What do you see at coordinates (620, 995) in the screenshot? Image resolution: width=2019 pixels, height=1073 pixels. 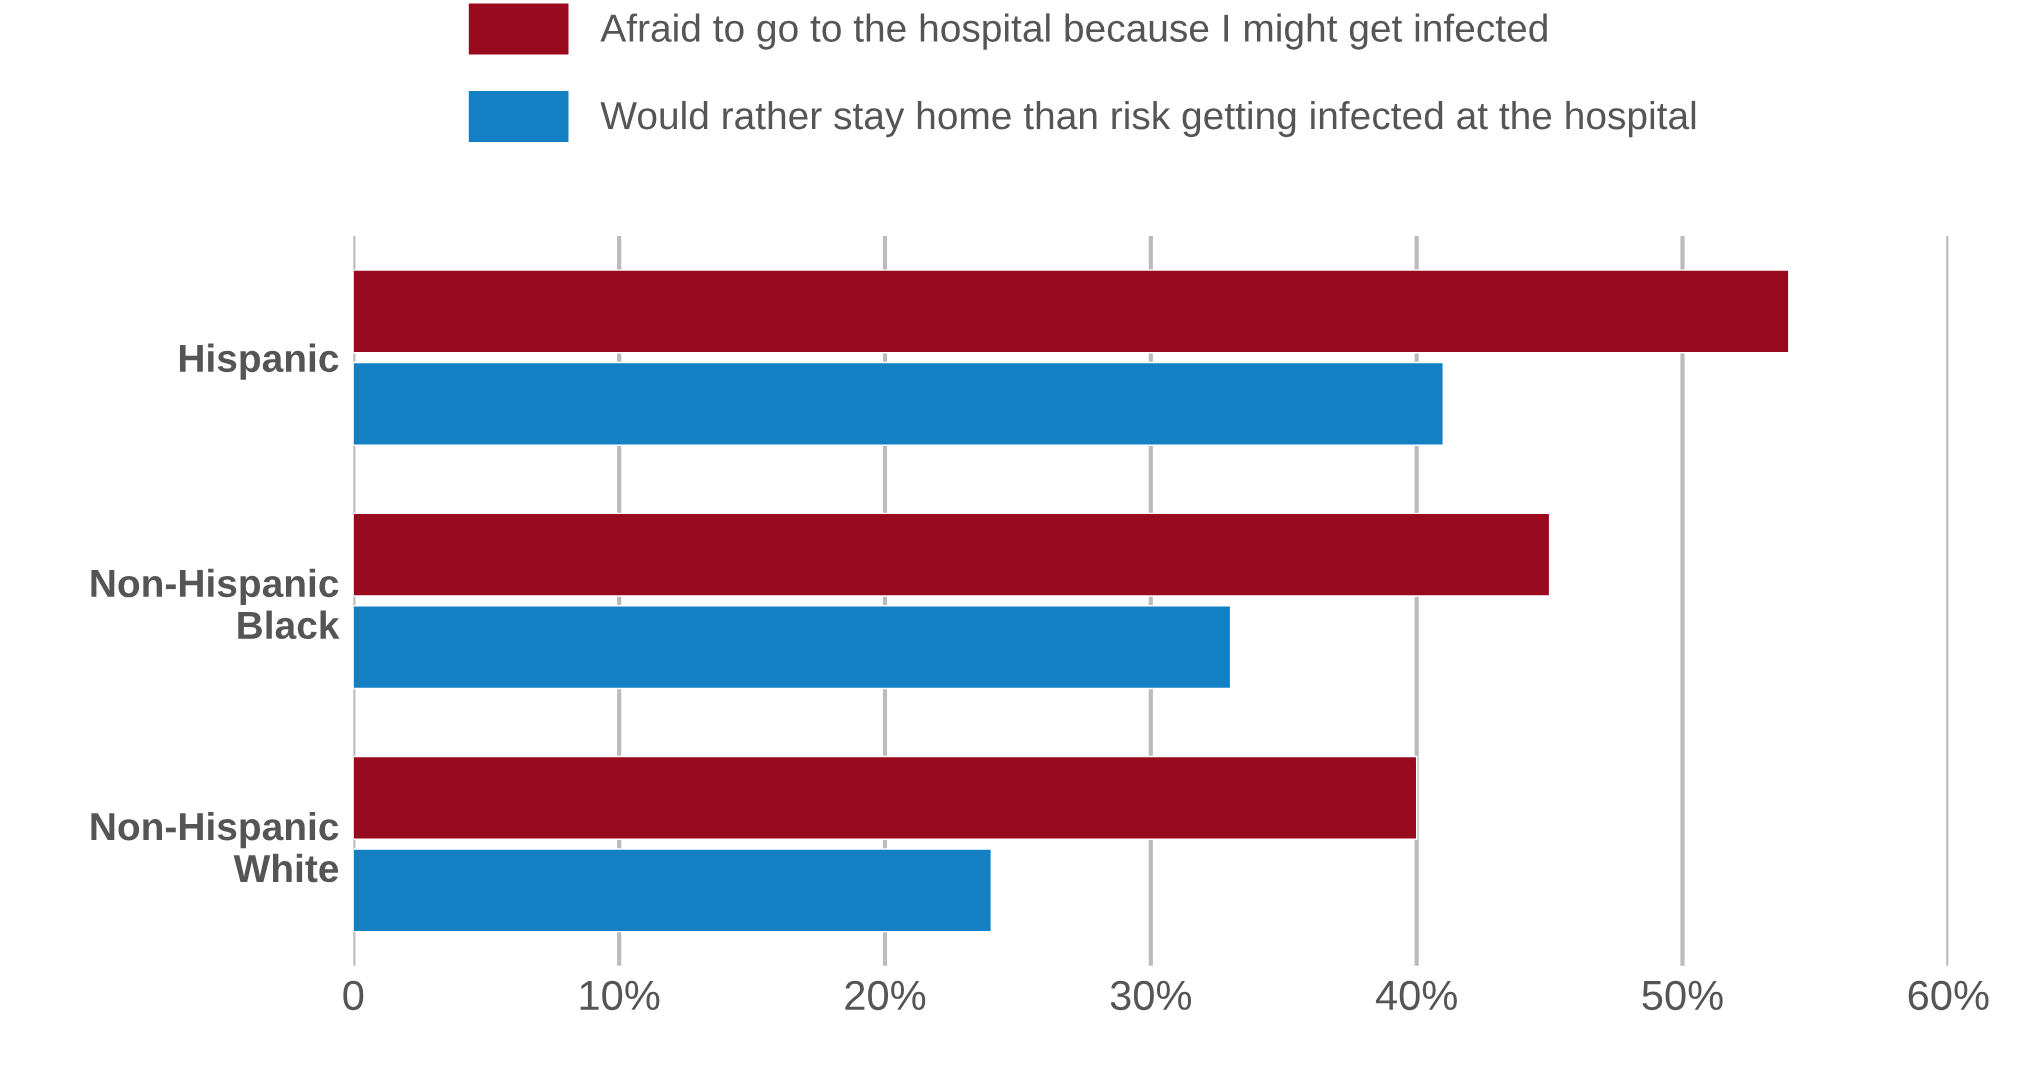 I see `x-tick-label: 10%` at bounding box center [620, 995].